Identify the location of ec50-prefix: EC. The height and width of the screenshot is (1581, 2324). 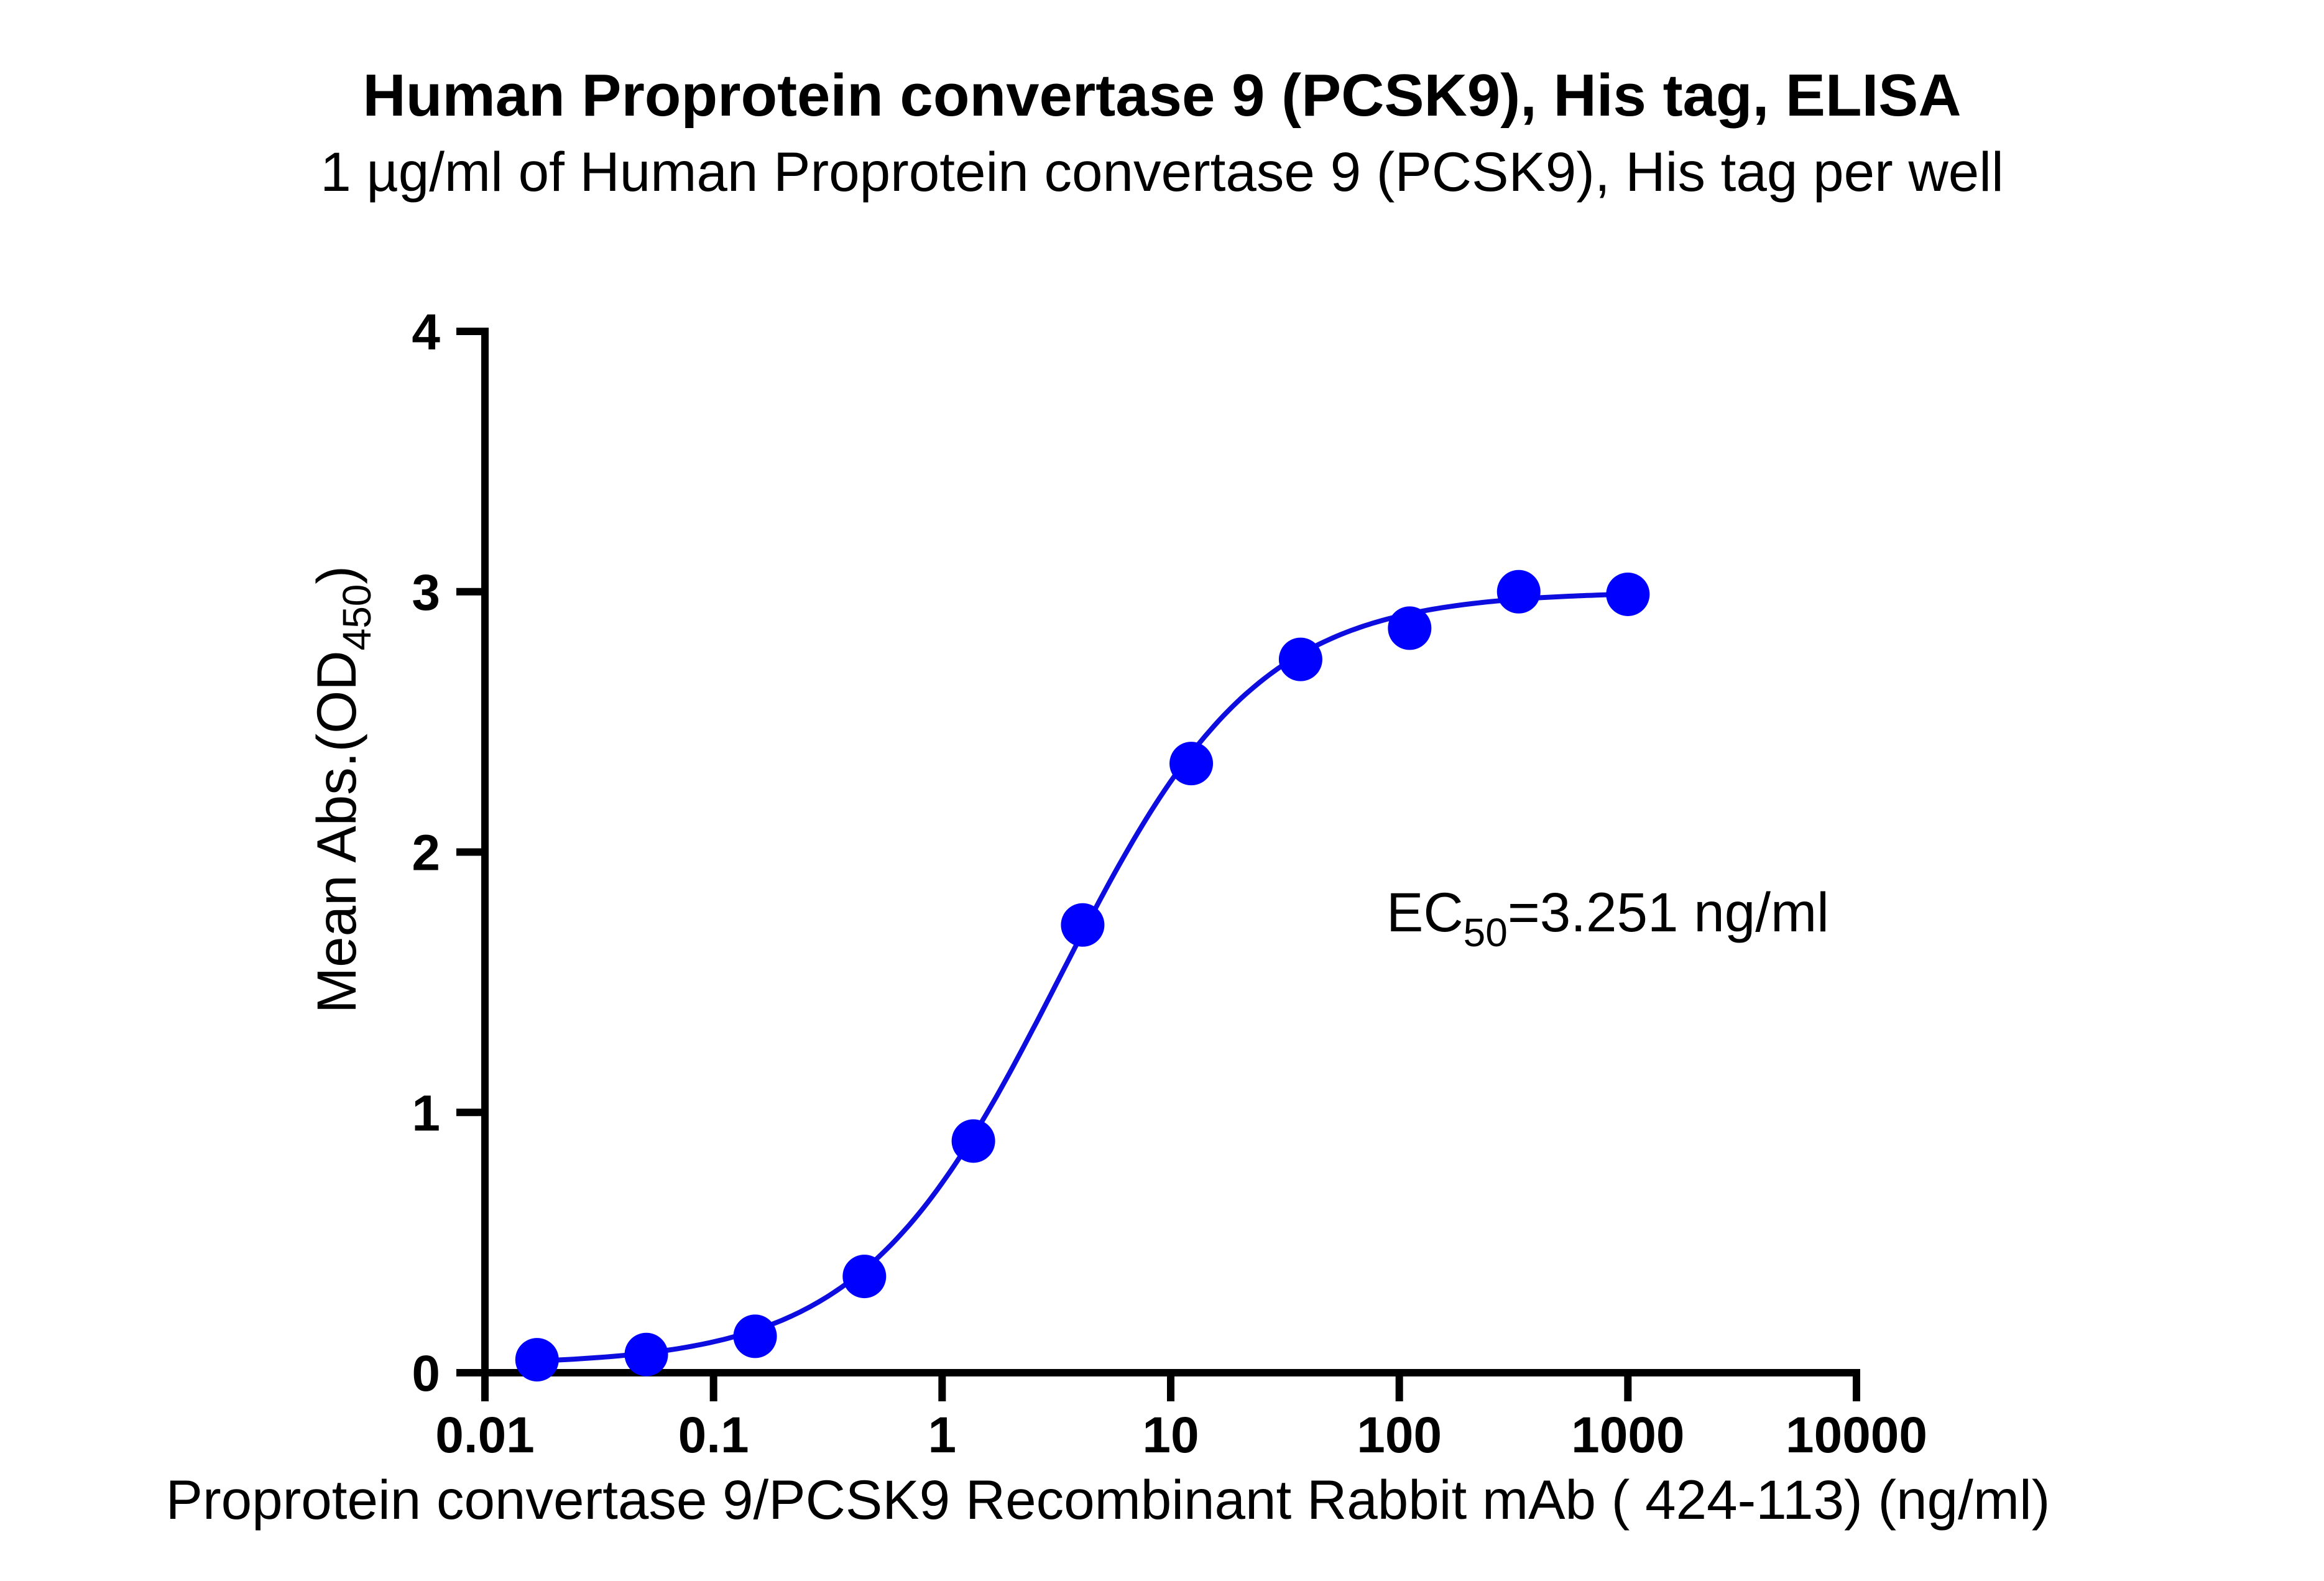
(1425, 912).